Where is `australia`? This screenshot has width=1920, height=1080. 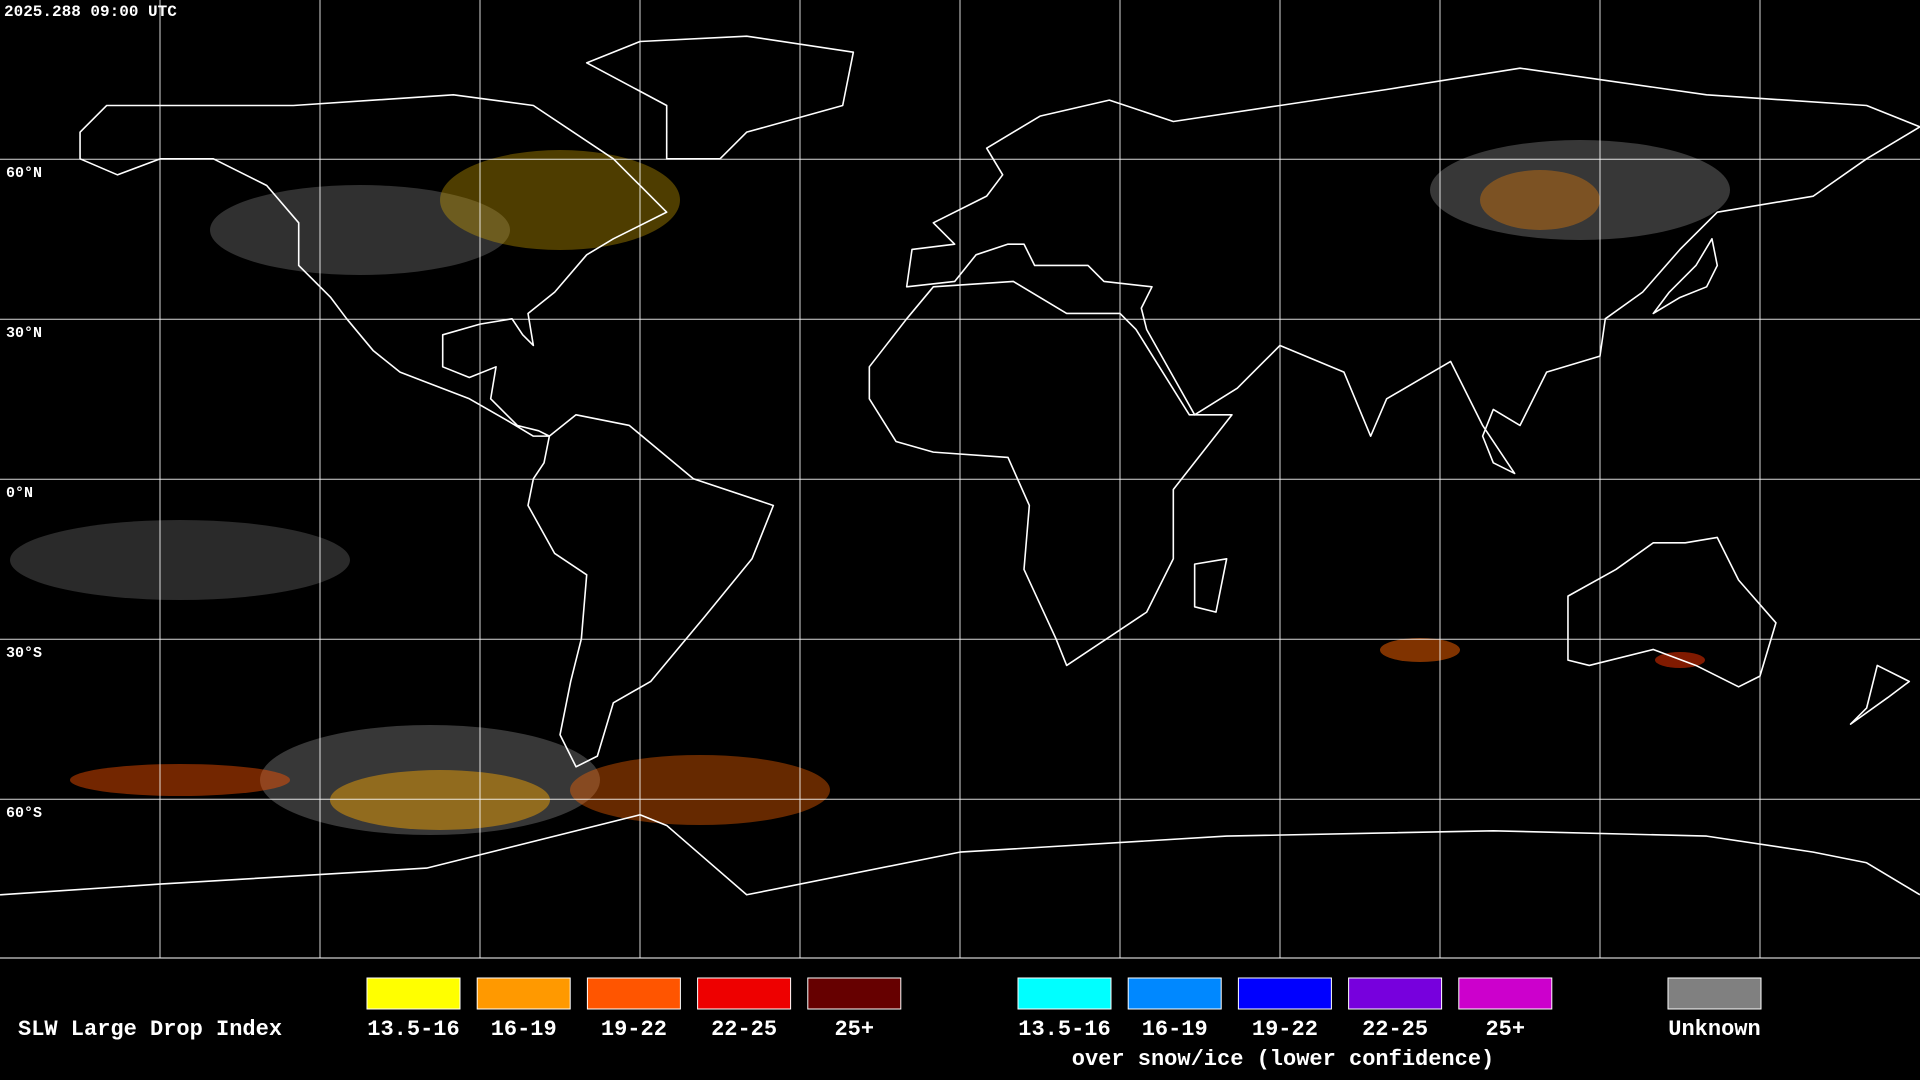
australia is located at coordinates (1672, 611).